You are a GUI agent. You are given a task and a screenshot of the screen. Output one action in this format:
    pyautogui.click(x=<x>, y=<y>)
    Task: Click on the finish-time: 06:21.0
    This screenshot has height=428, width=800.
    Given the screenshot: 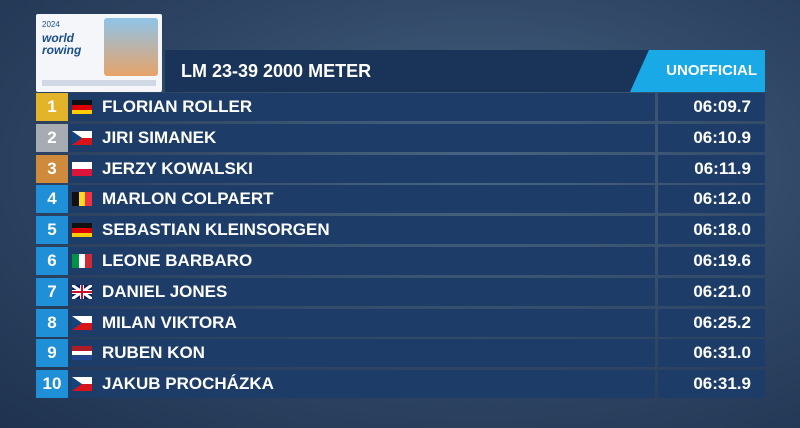 What is the action you would take?
    pyautogui.click(x=711, y=291)
    